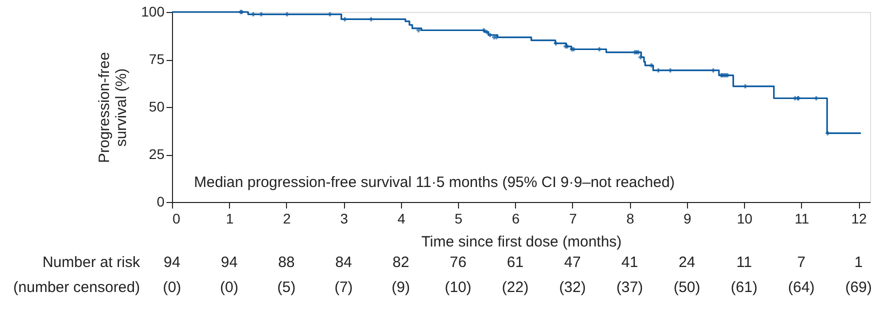  What do you see at coordinates (858, 262) in the screenshot?
I see `text: 1` at bounding box center [858, 262].